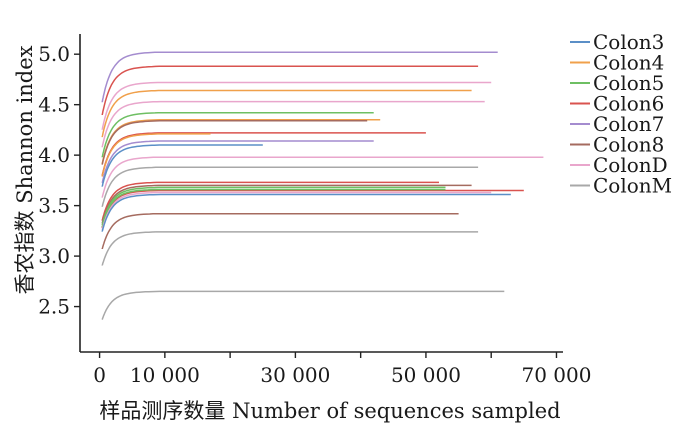  I want to click on x-tick-label: 0, so click(99, 375).